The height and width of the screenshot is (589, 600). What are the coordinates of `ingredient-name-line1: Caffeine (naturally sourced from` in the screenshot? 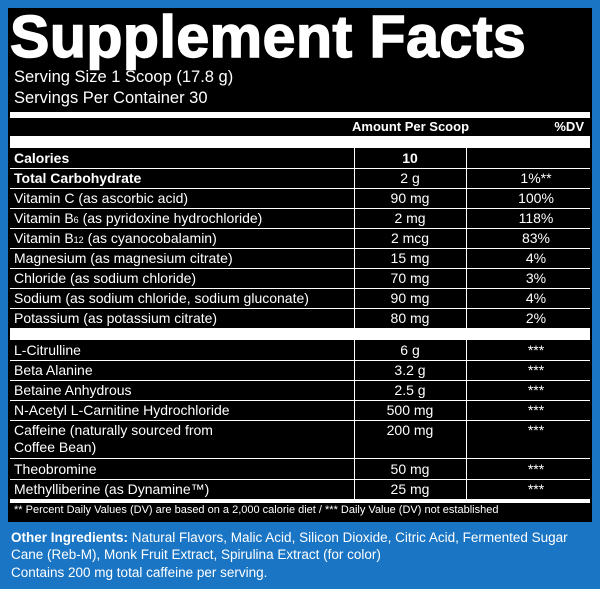 It's located at (113, 430).